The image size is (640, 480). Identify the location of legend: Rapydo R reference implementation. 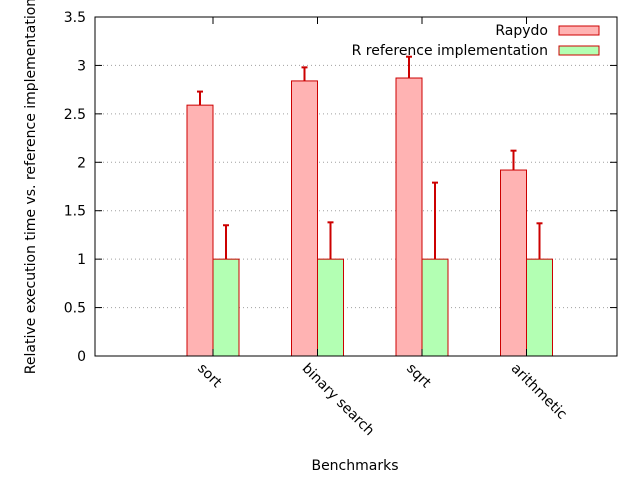
(476, 41).